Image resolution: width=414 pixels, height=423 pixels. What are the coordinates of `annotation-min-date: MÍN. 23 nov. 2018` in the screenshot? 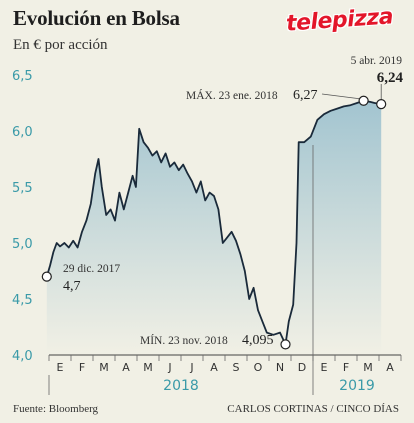 It's located at (184, 340).